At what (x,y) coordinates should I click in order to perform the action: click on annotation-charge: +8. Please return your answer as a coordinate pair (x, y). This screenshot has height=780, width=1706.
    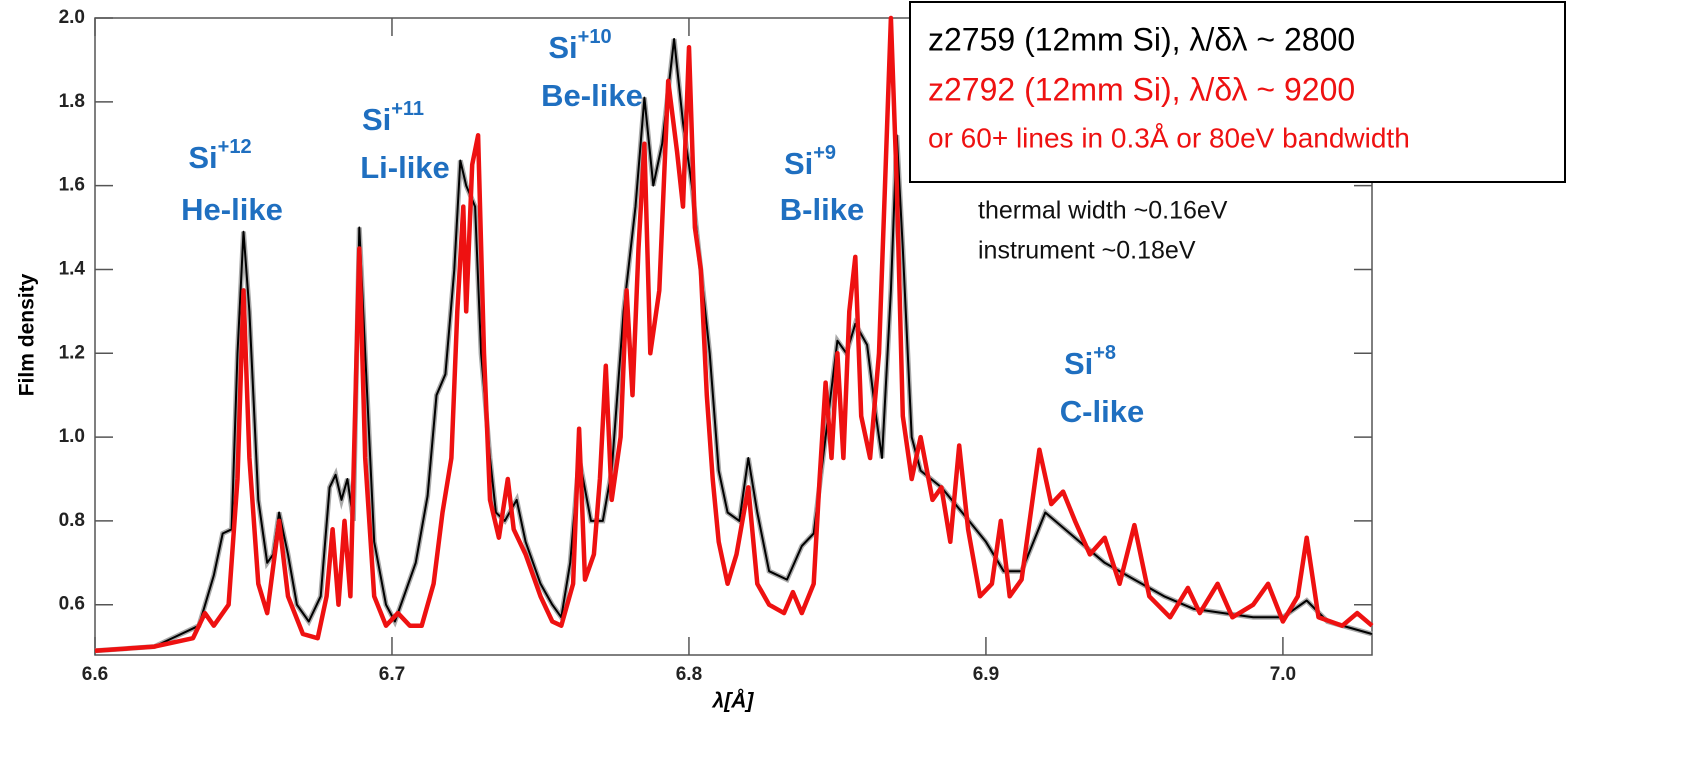
    Looking at the image, I should click on (1104, 353).